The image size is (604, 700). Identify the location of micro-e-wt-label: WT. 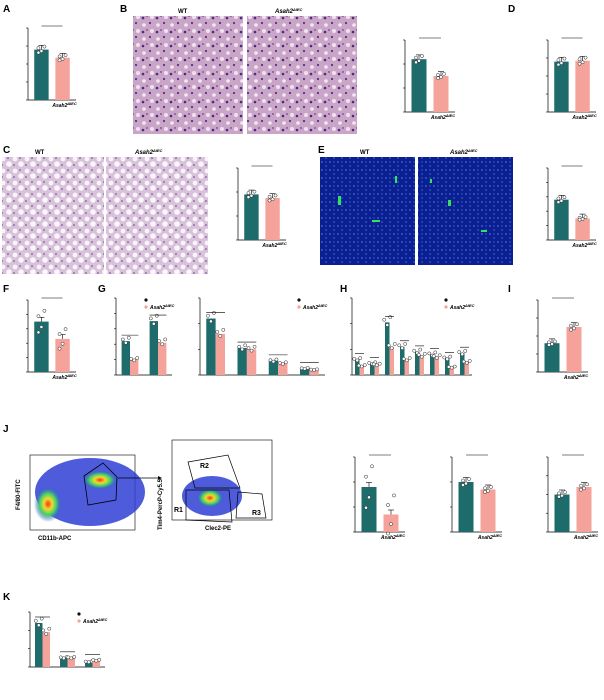
(365, 153).